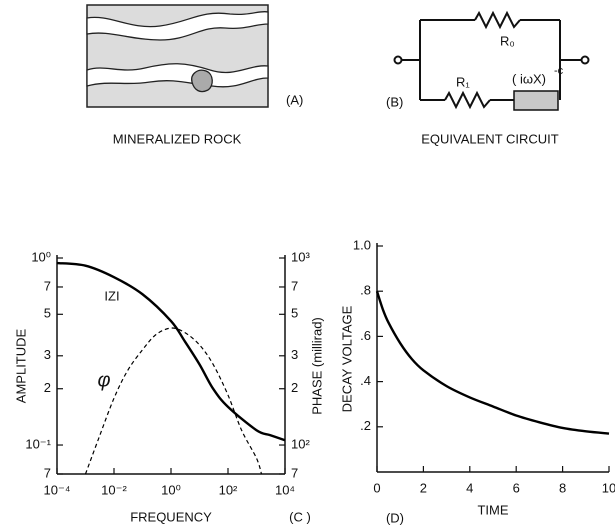  What do you see at coordinates (294, 354) in the screenshot?
I see `y2-tick-label: 3` at bounding box center [294, 354].